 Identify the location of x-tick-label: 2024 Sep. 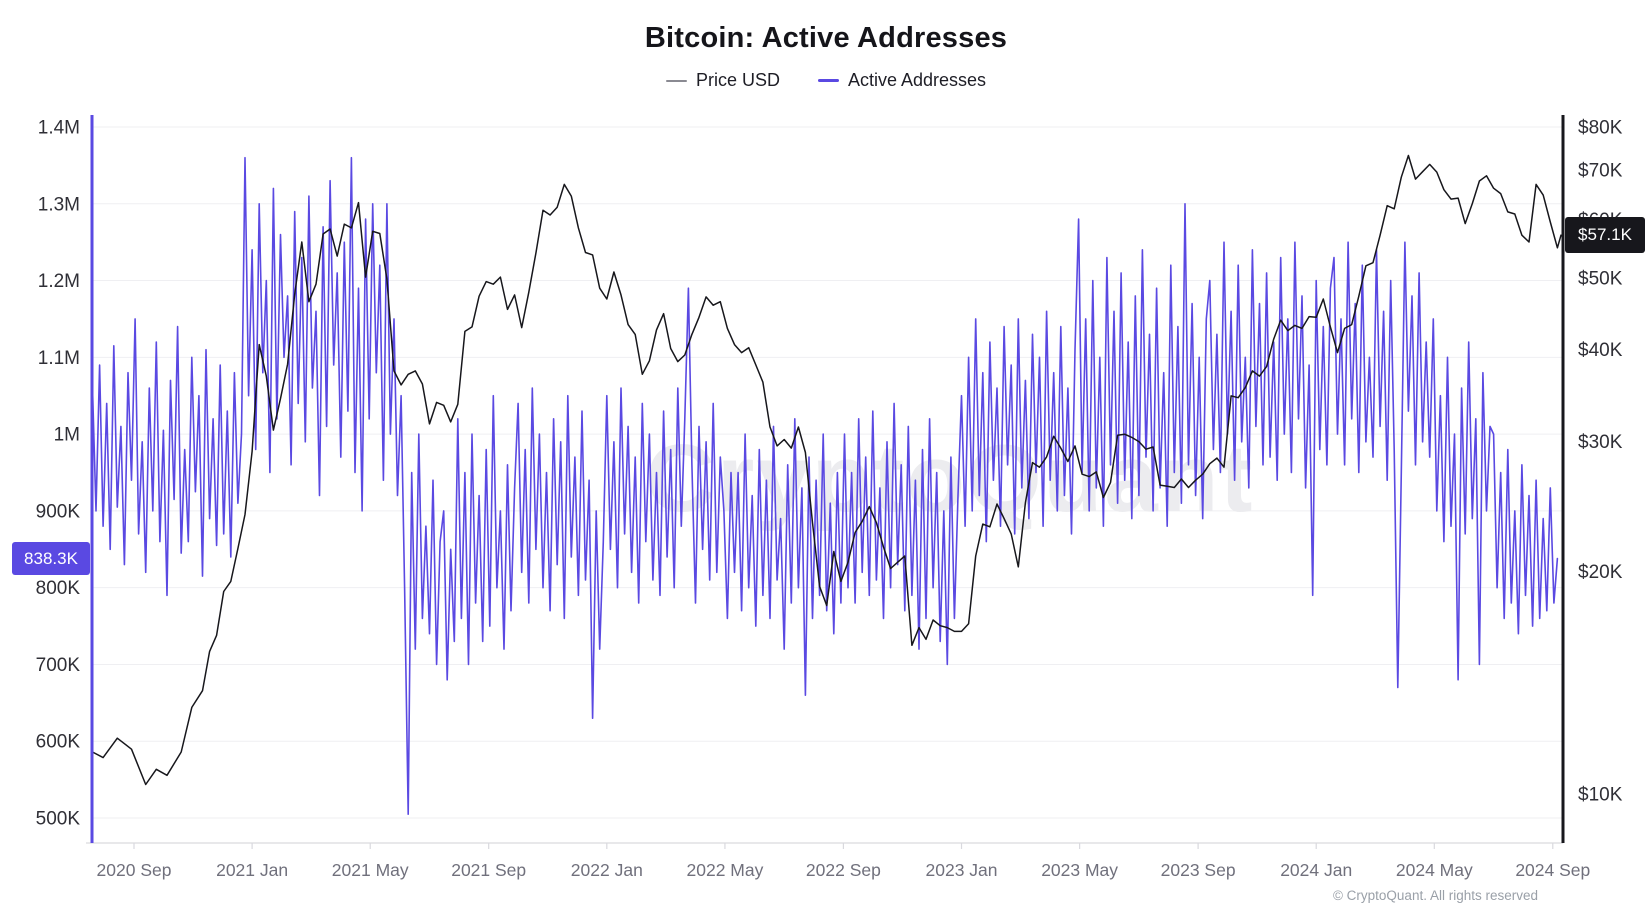
(1552, 870).